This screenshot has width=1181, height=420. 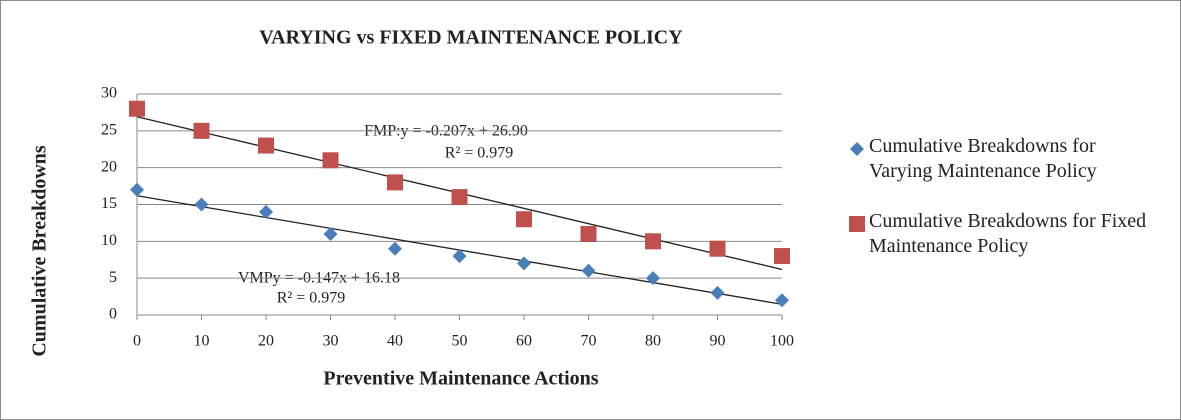 I want to click on x-tick-label: 100, so click(x=782, y=341).